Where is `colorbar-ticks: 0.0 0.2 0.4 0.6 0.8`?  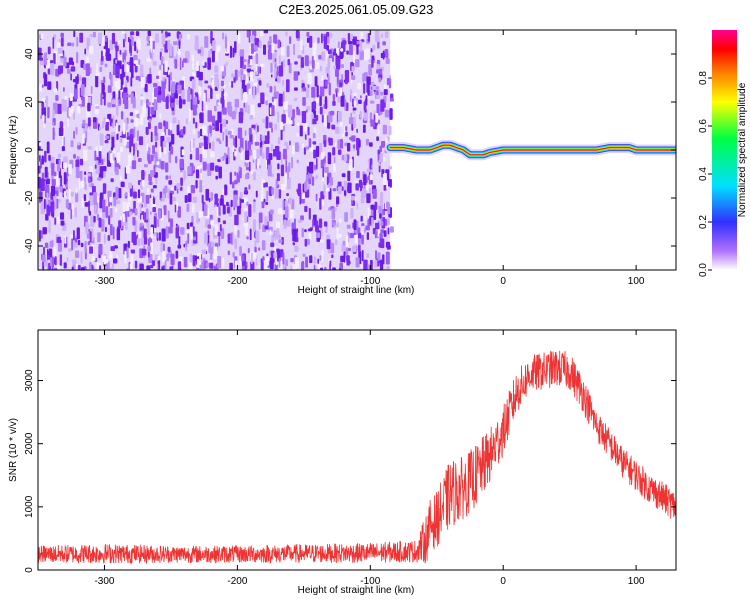 colorbar-ticks: 0.0 0.2 0.4 0.6 0.8 is located at coordinates (705, 174).